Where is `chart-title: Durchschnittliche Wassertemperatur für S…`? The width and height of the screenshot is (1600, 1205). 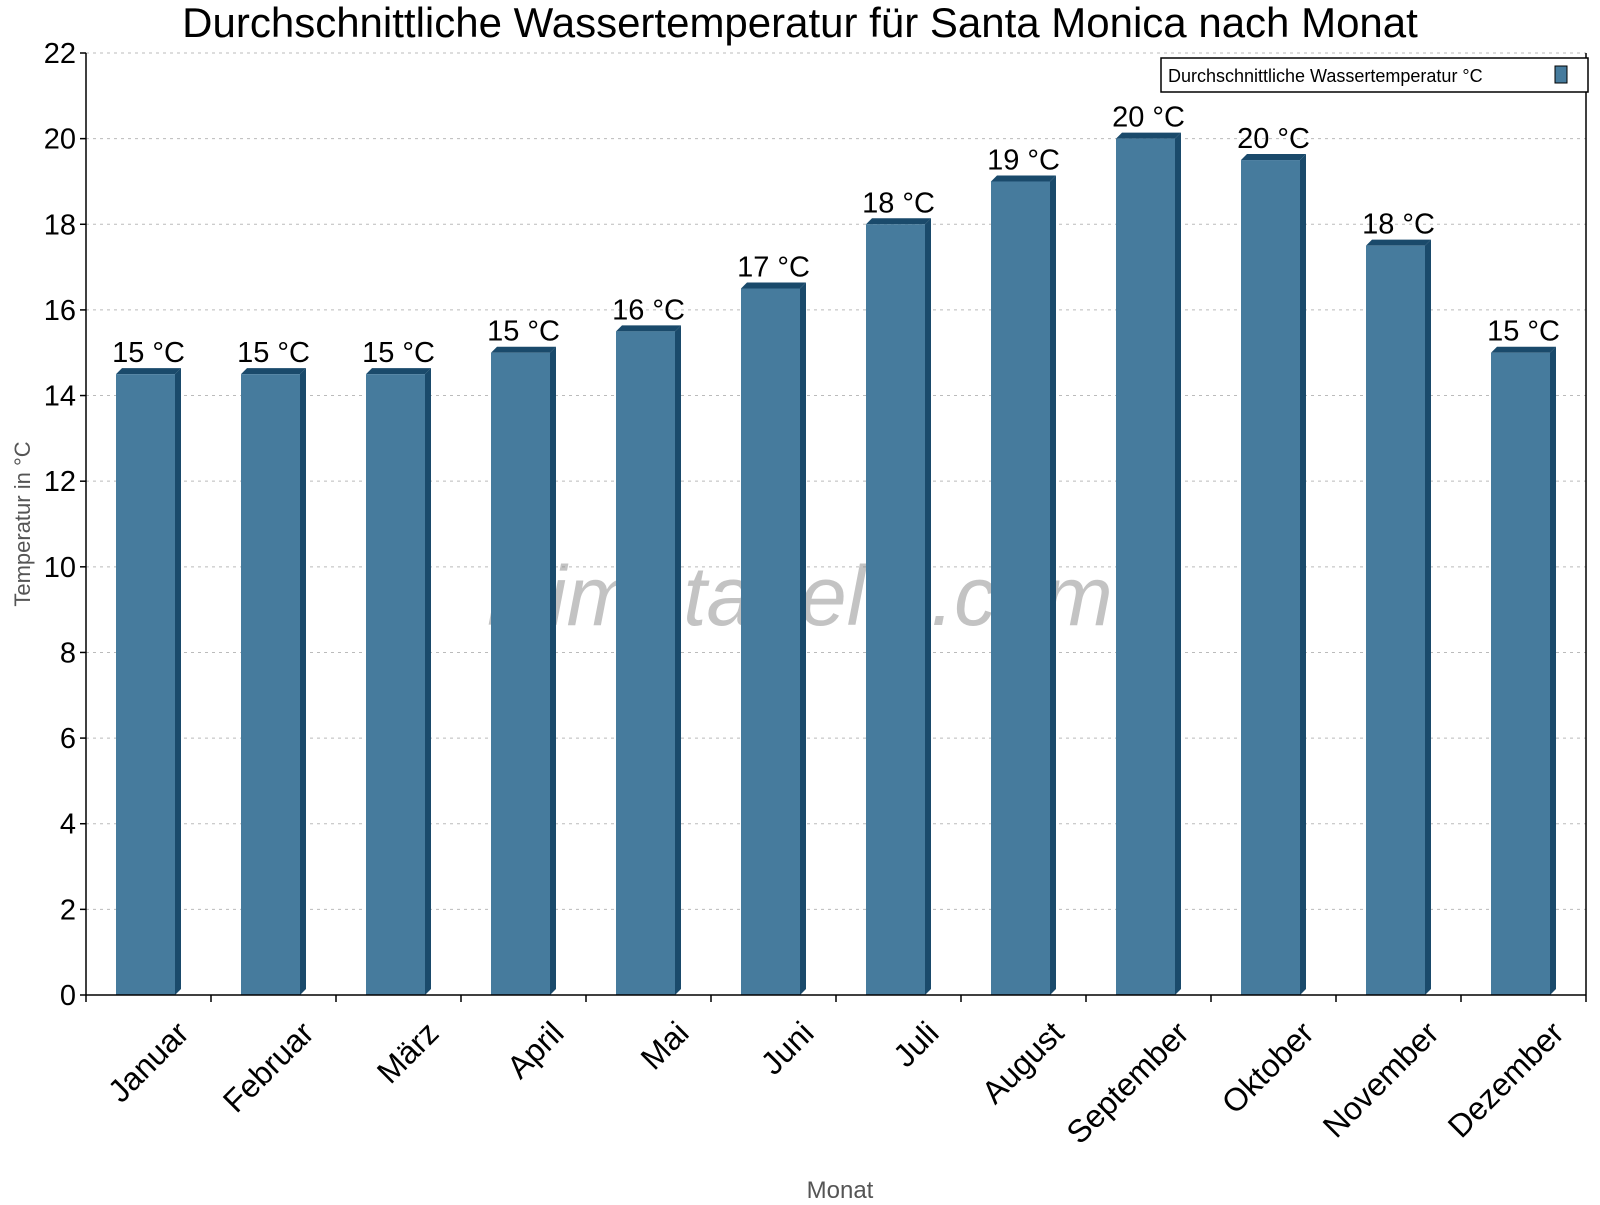
chart-title: Durchschnittliche Wassertemperatur für S… is located at coordinates (800, 23).